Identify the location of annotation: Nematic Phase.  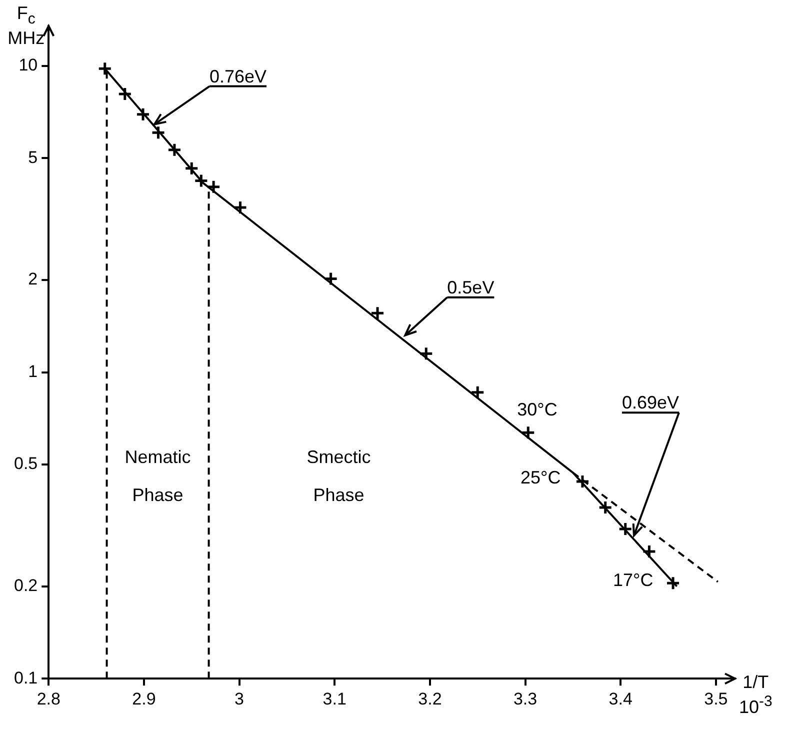
(157, 476).